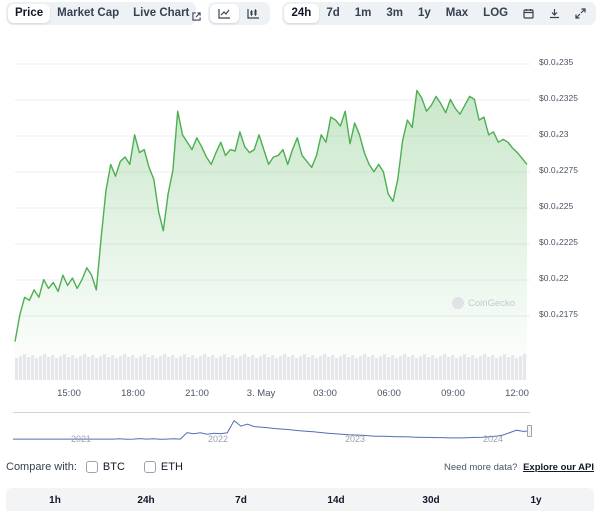  I want to click on overview-navigator: 2021 2022 2023 2024, so click(272, 428).